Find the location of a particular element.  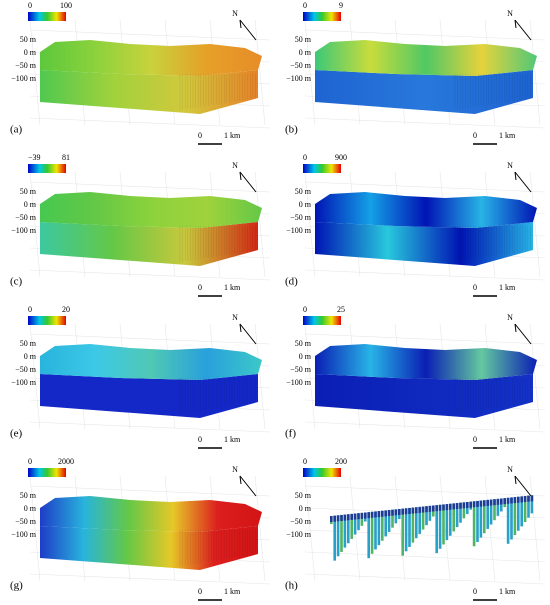

scale-start: 0 is located at coordinates (200, 591).